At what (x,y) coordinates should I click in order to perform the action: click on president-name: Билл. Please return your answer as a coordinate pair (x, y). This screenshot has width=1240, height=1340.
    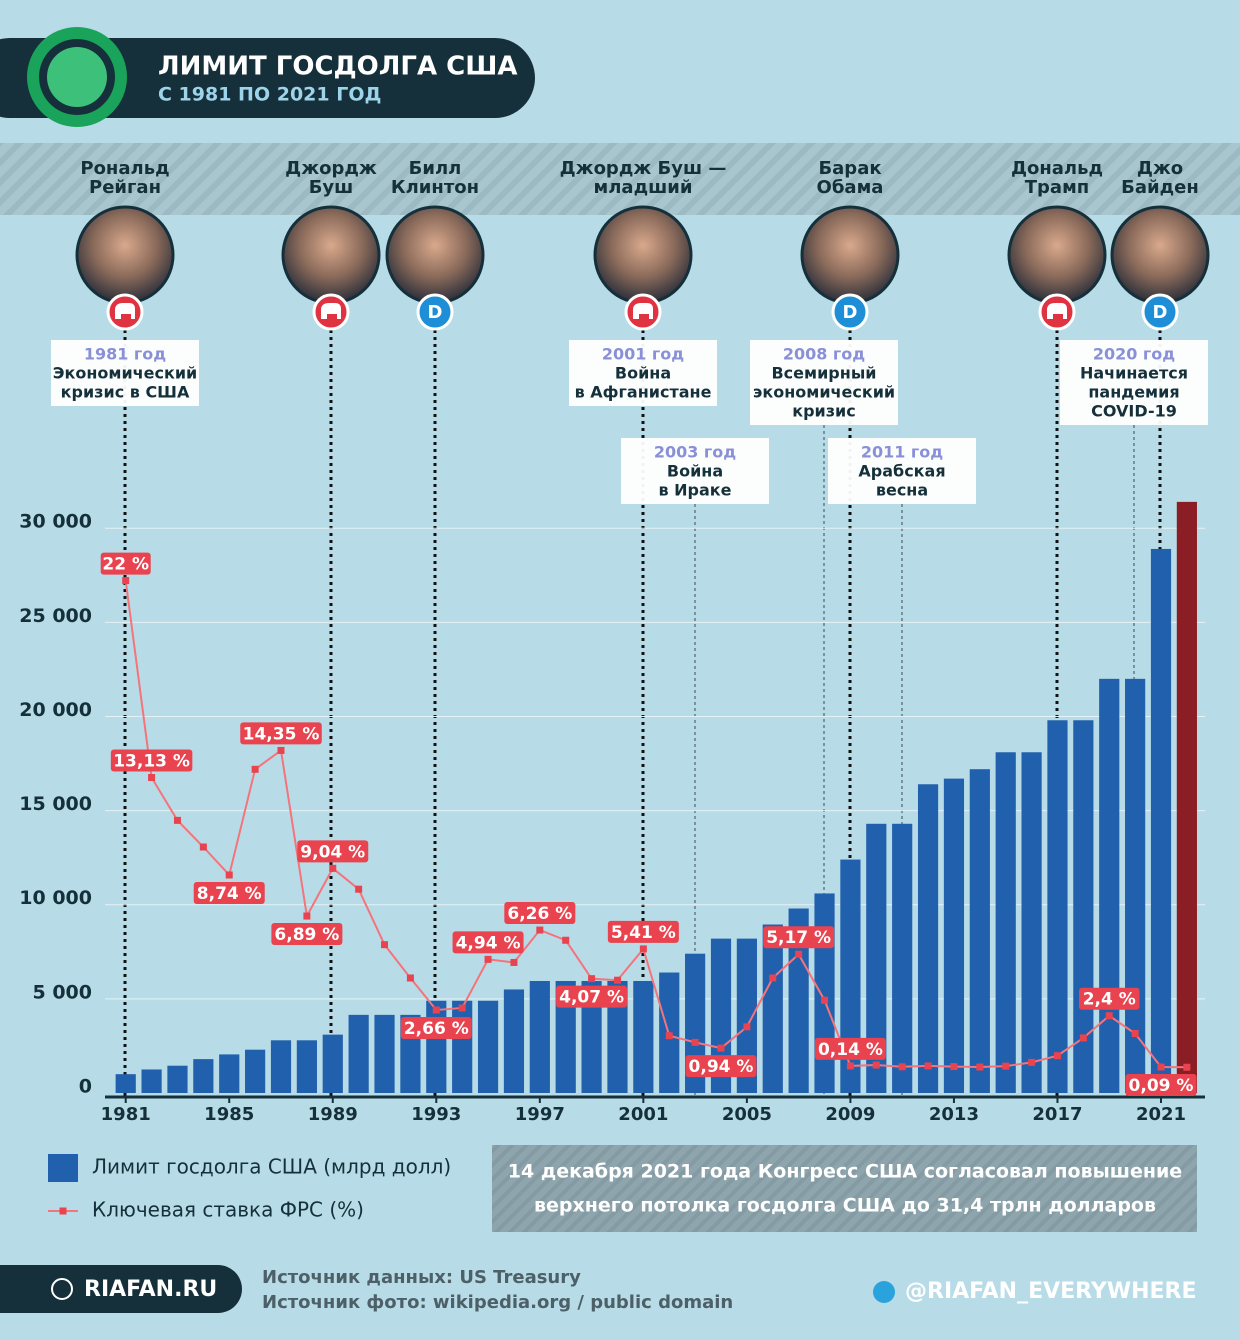
    Looking at the image, I should click on (435, 168).